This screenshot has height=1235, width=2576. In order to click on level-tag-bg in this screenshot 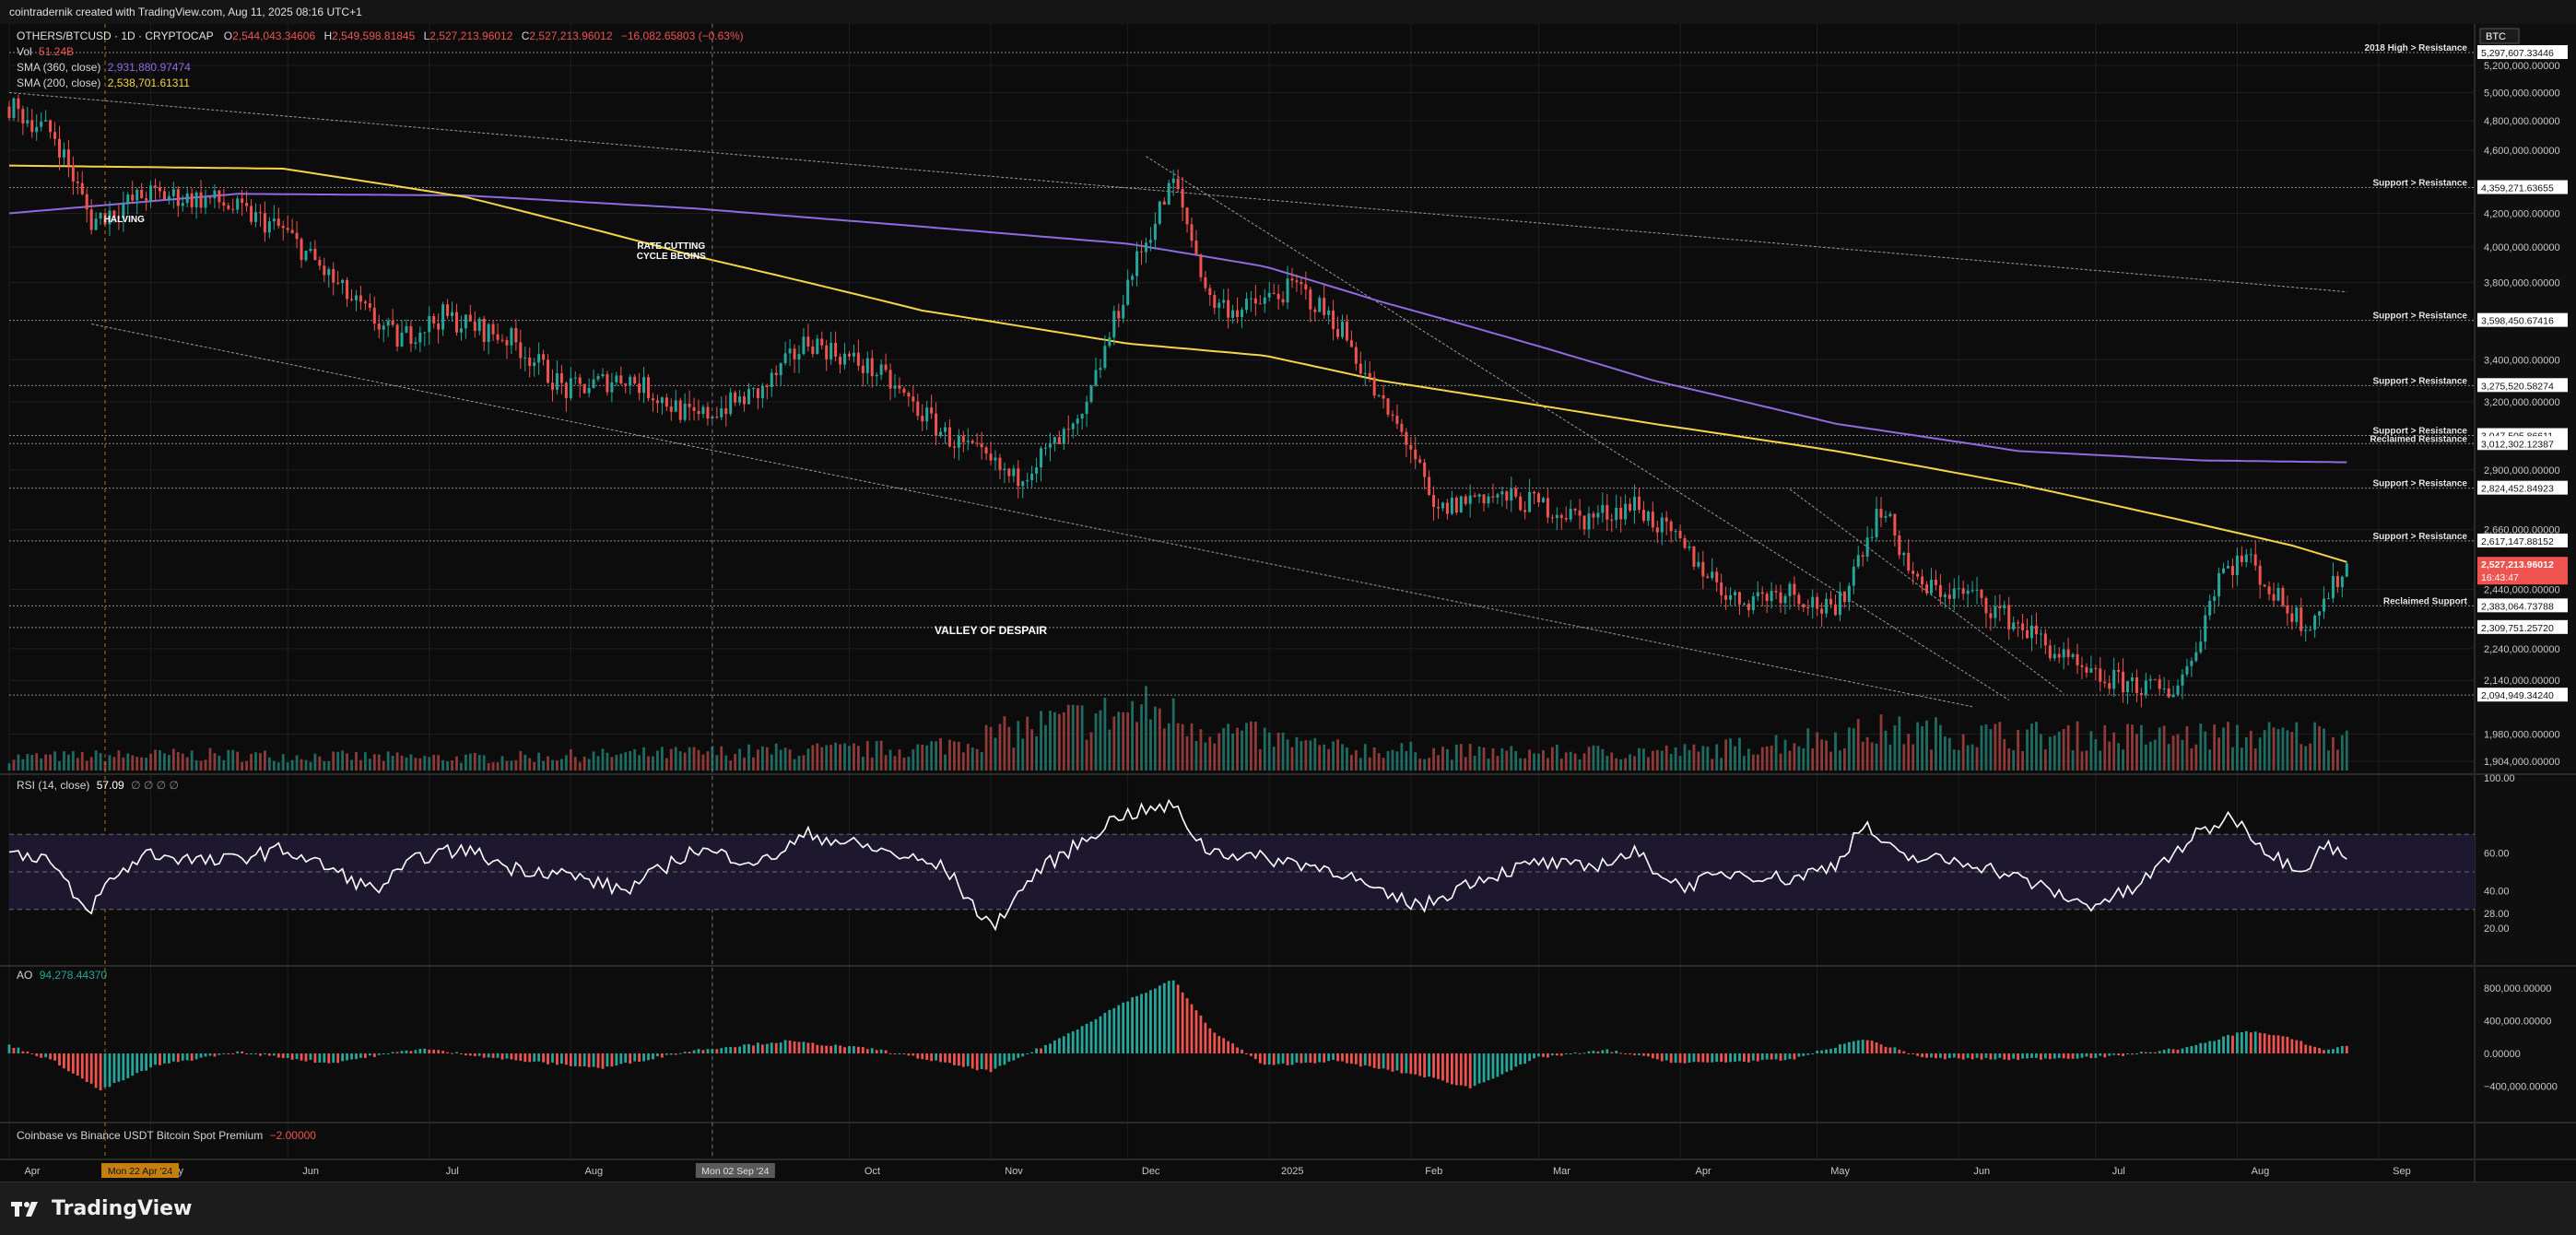, I will do `click(2522, 444)`.